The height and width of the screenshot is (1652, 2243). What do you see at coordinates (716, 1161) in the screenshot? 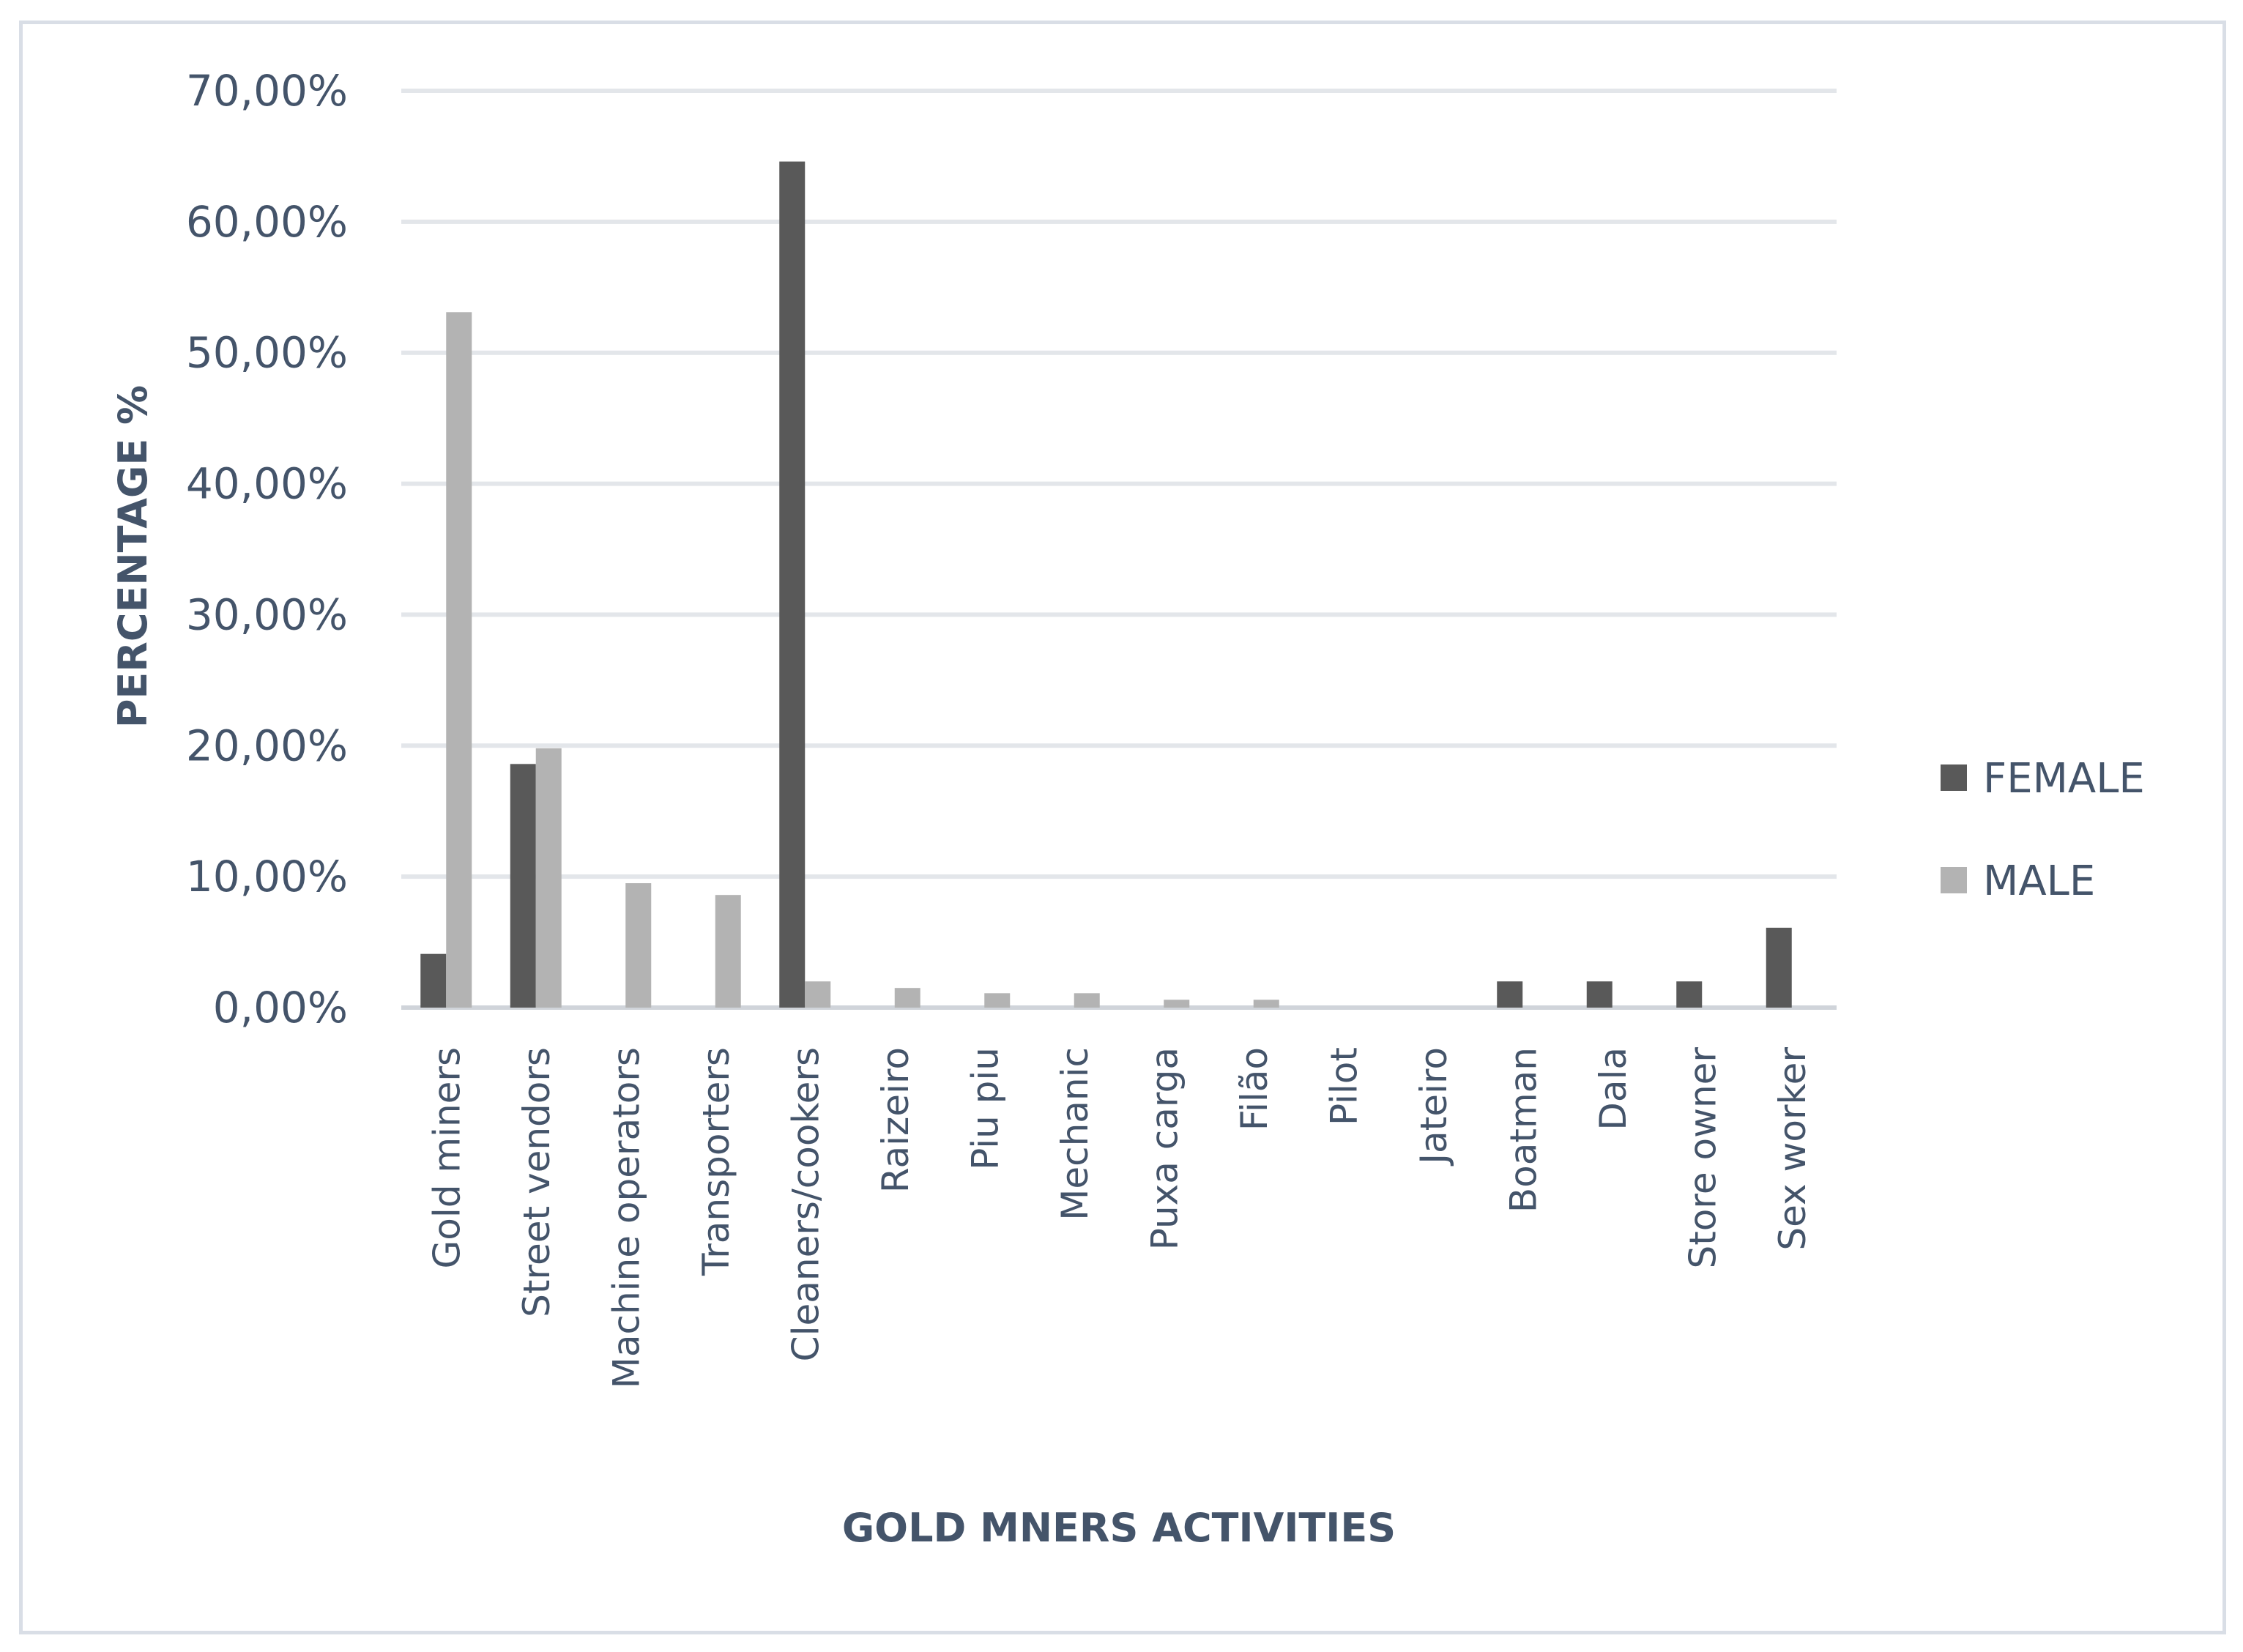
I see `x-category-label: Transporters` at bounding box center [716, 1161].